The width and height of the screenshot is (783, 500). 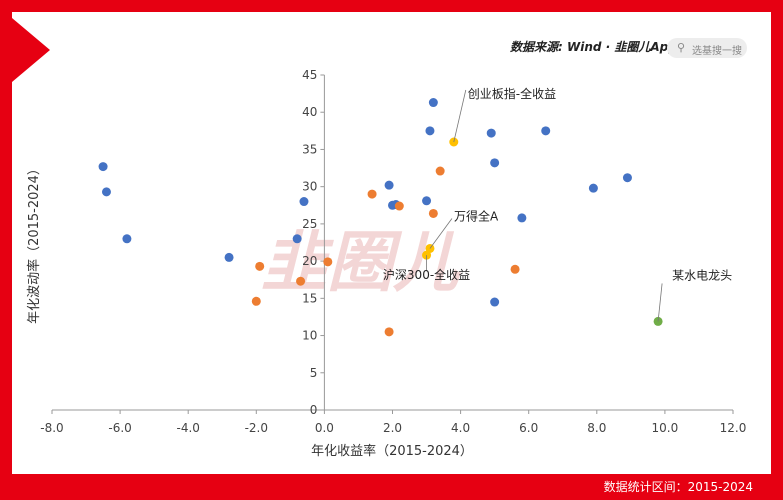 What do you see at coordinates (34, 243) in the screenshot?
I see `y-axis-title: 年化波动率（2015-2024）` at bounding box center [34, 243].